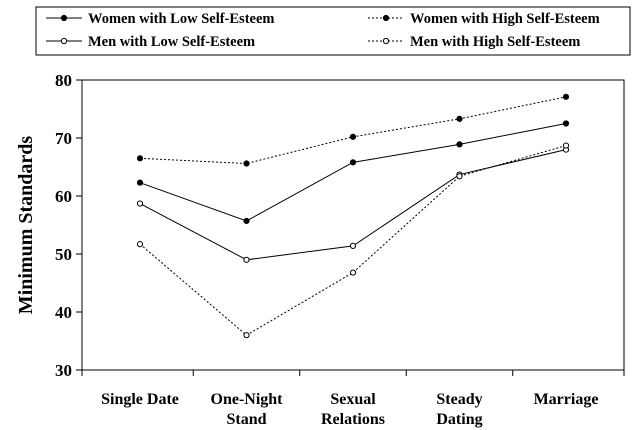 The width and height of the screenshot is (638, 430). What do you see at coordinates (505, 19) in the screenshot?
I see `legend-label: Women with High Self-Esteem` at bounding box center [505, 19].